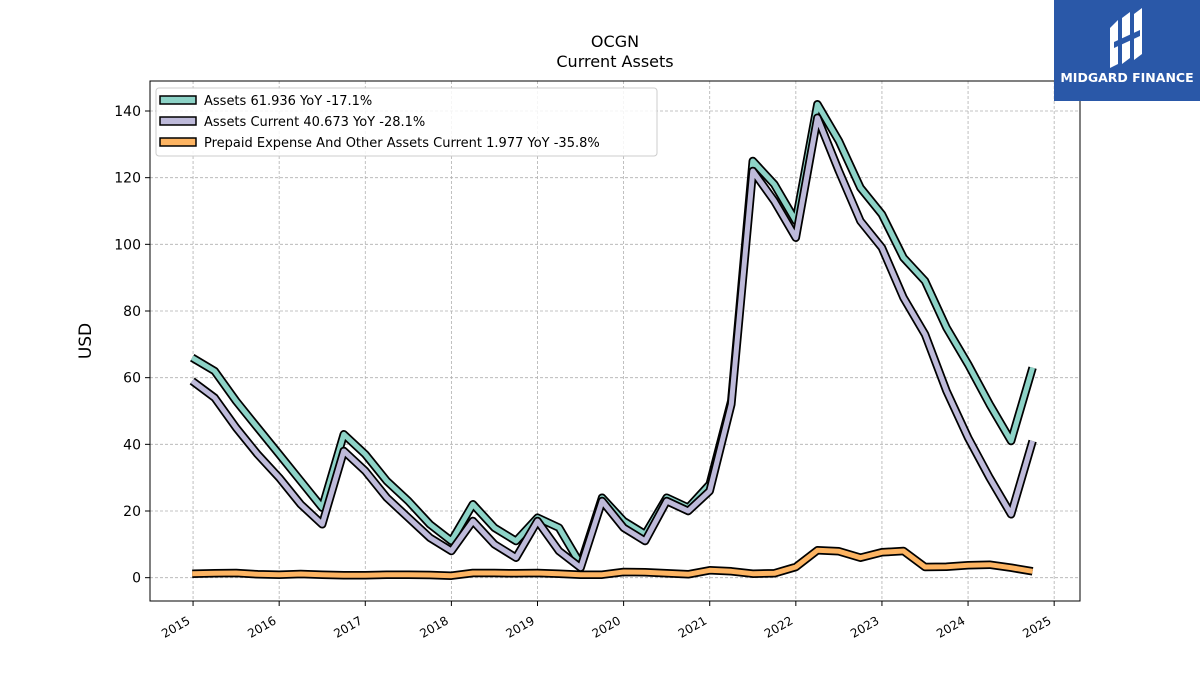 This screenshot has height=675, width=1200. I want to click on x-tick-label: 2019, so click(520, 626).